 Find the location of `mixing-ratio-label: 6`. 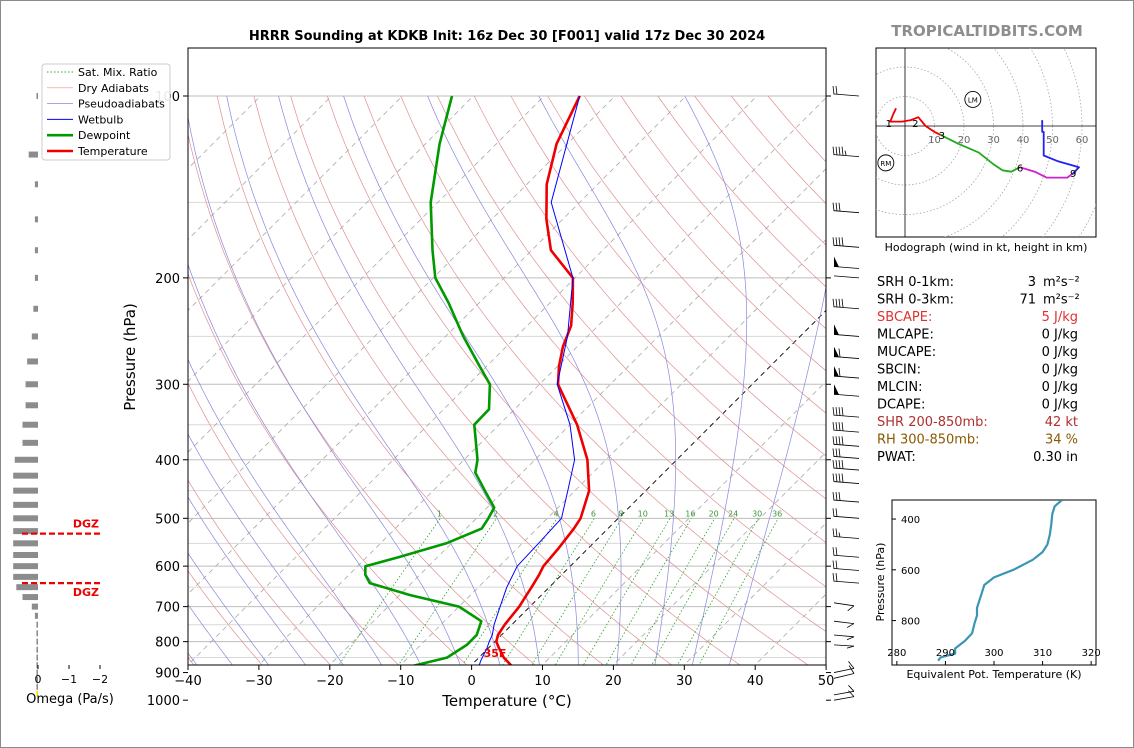

mixing-ratio-label: 6 is located at coordinates (593, 513).